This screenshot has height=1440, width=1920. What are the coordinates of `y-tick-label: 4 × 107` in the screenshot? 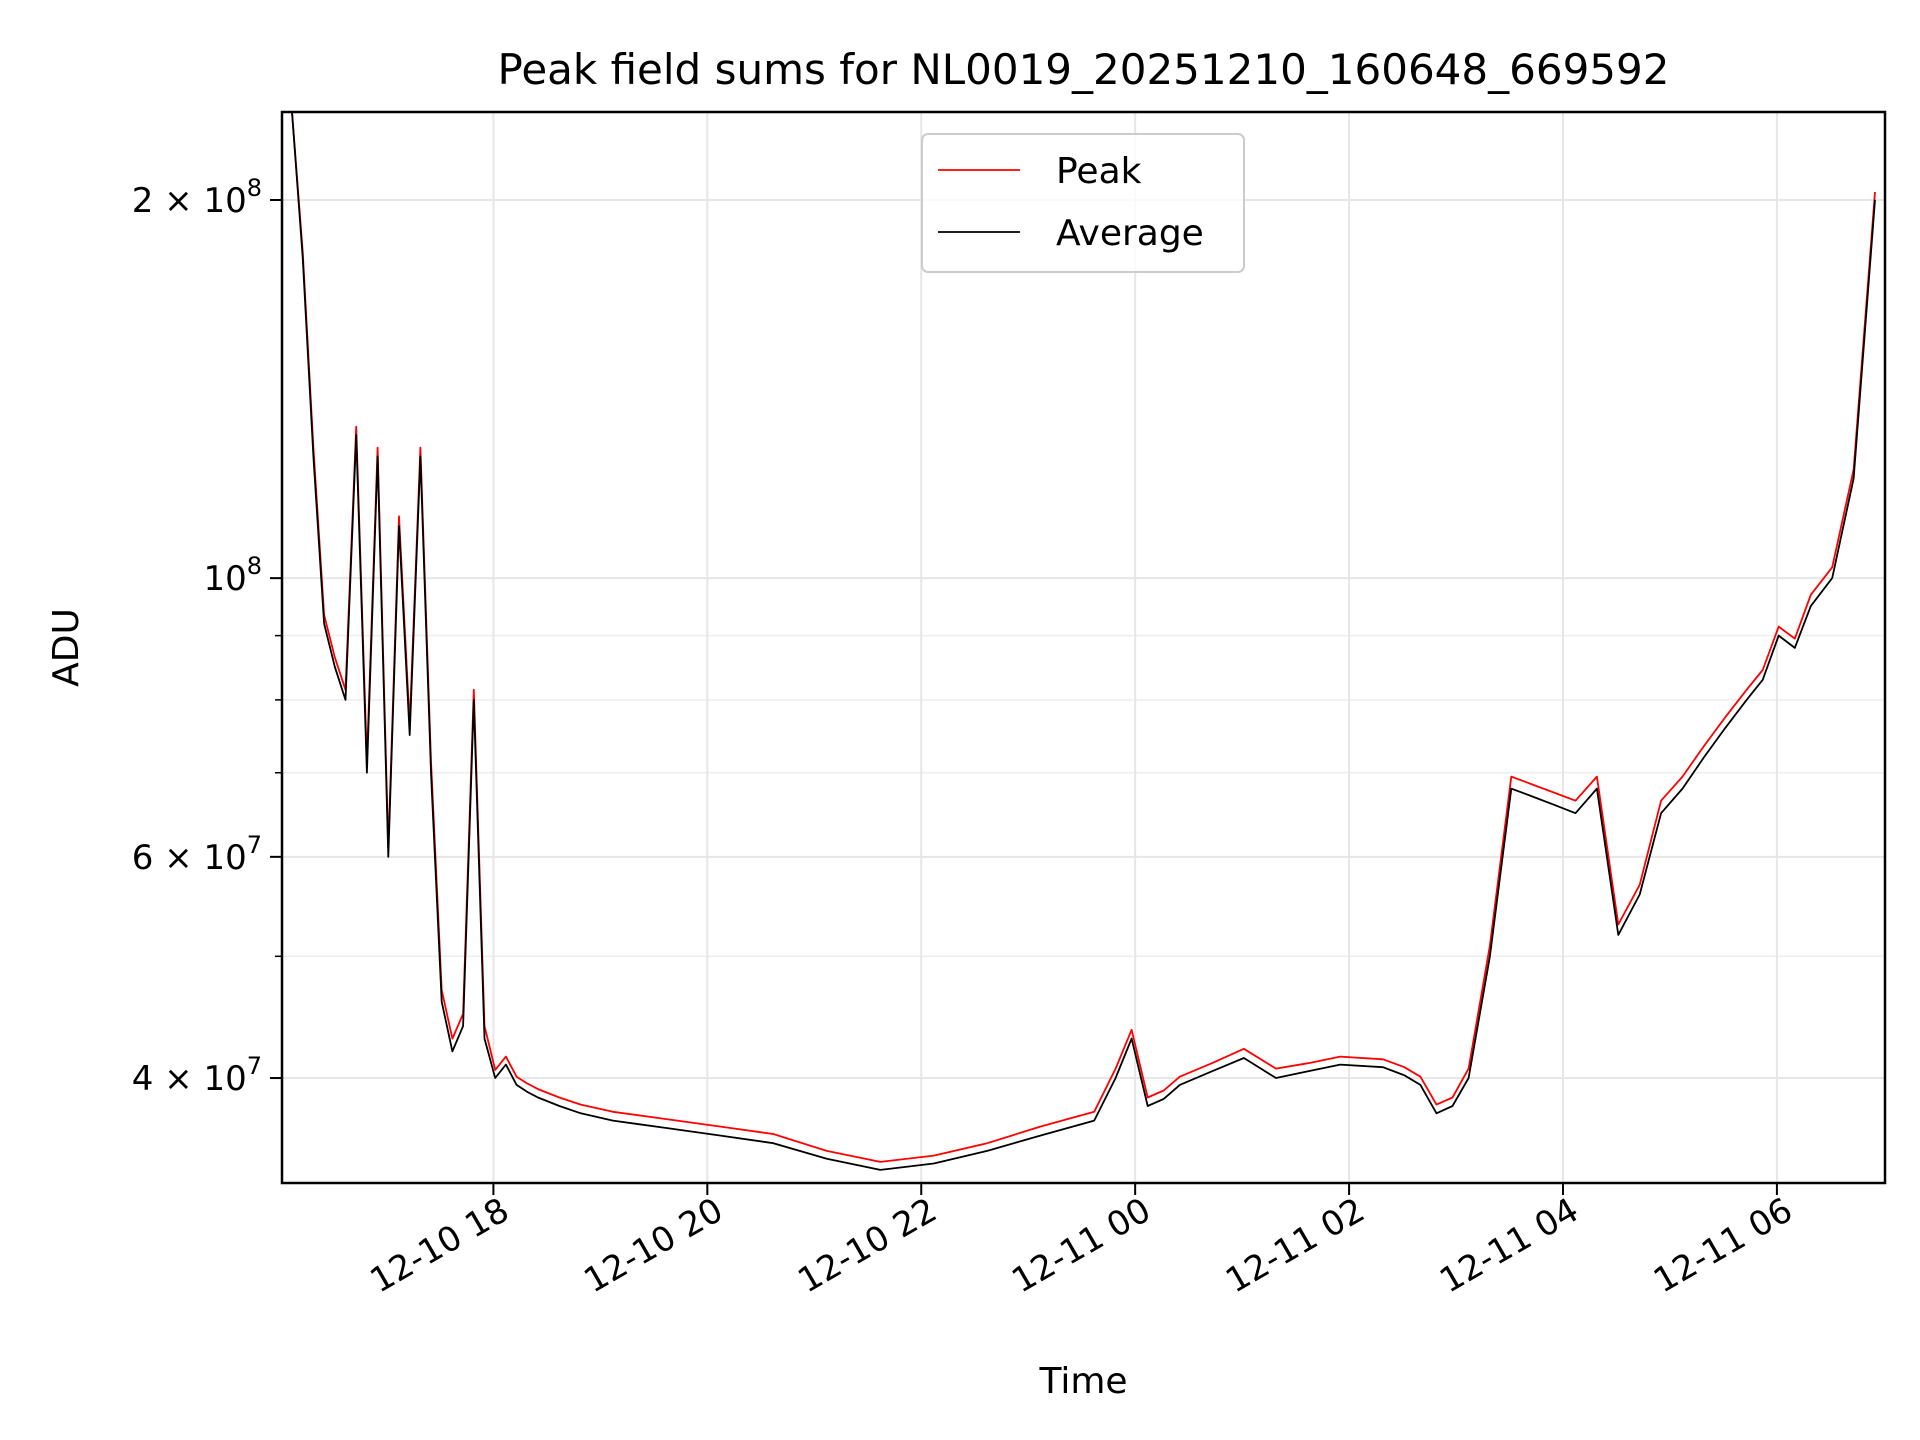 It's located at (197, 1075).